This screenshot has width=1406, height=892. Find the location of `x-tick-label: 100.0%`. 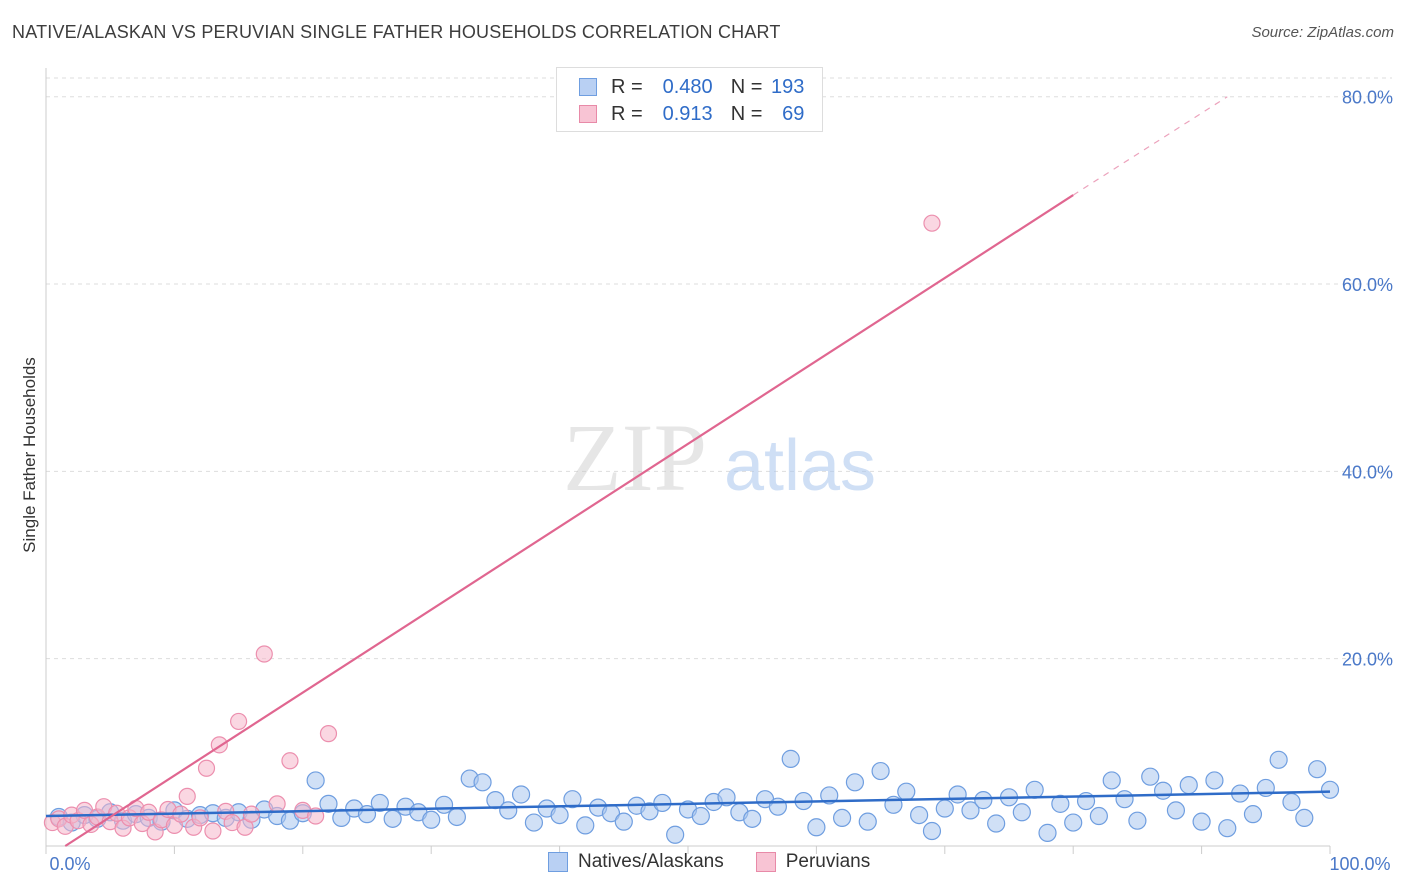

x-tick-label: 100.0% is located at coordinates (1359, 864).